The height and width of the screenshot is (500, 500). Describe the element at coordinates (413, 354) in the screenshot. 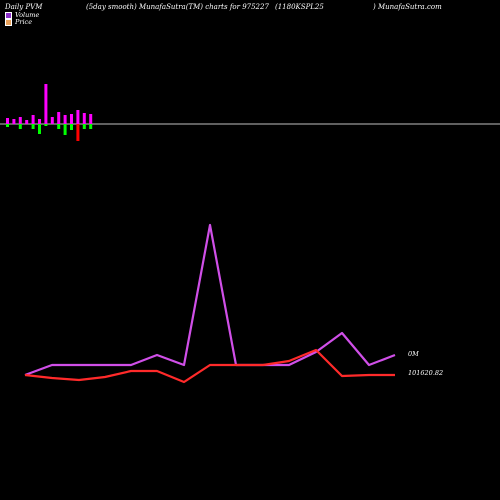

I see `volume-last-label: 0M` at that location.